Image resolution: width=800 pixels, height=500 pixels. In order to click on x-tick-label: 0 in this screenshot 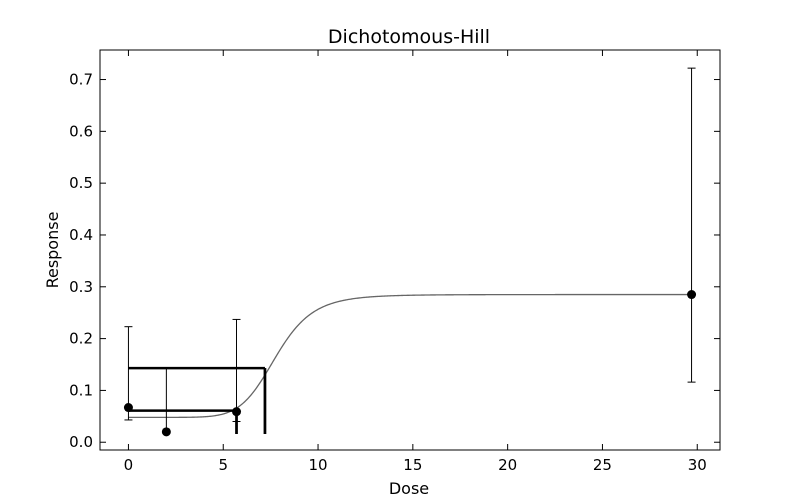, I will do `click(129, 465)`.